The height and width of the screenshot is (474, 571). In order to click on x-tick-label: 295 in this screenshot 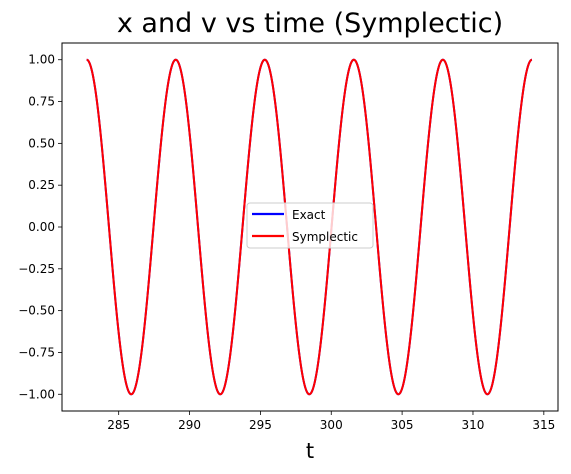, I will do `click(260, 425)`.